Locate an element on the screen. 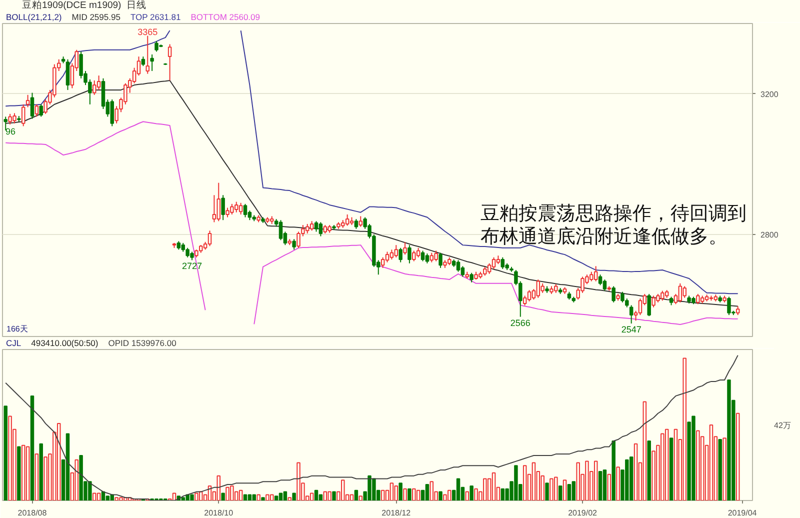 The width and height of the screenshot is (800, 518). annotation: 2547 is located at coordinates (631, 329).